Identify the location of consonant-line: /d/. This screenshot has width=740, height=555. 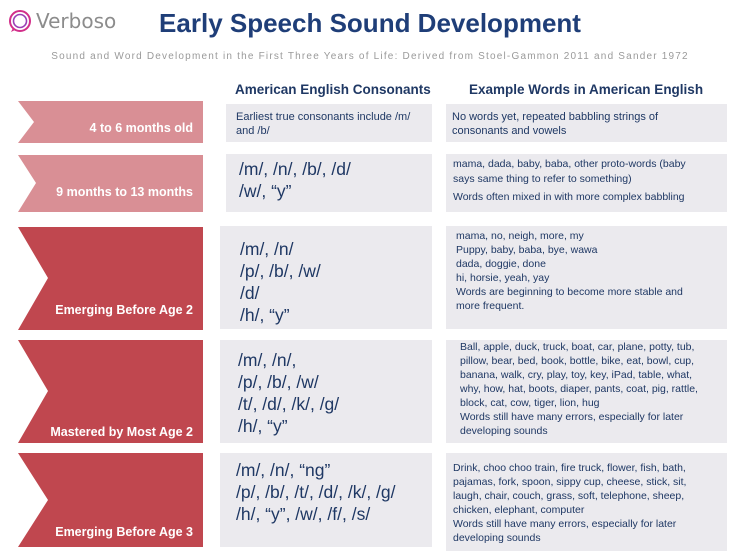
(250, 293).